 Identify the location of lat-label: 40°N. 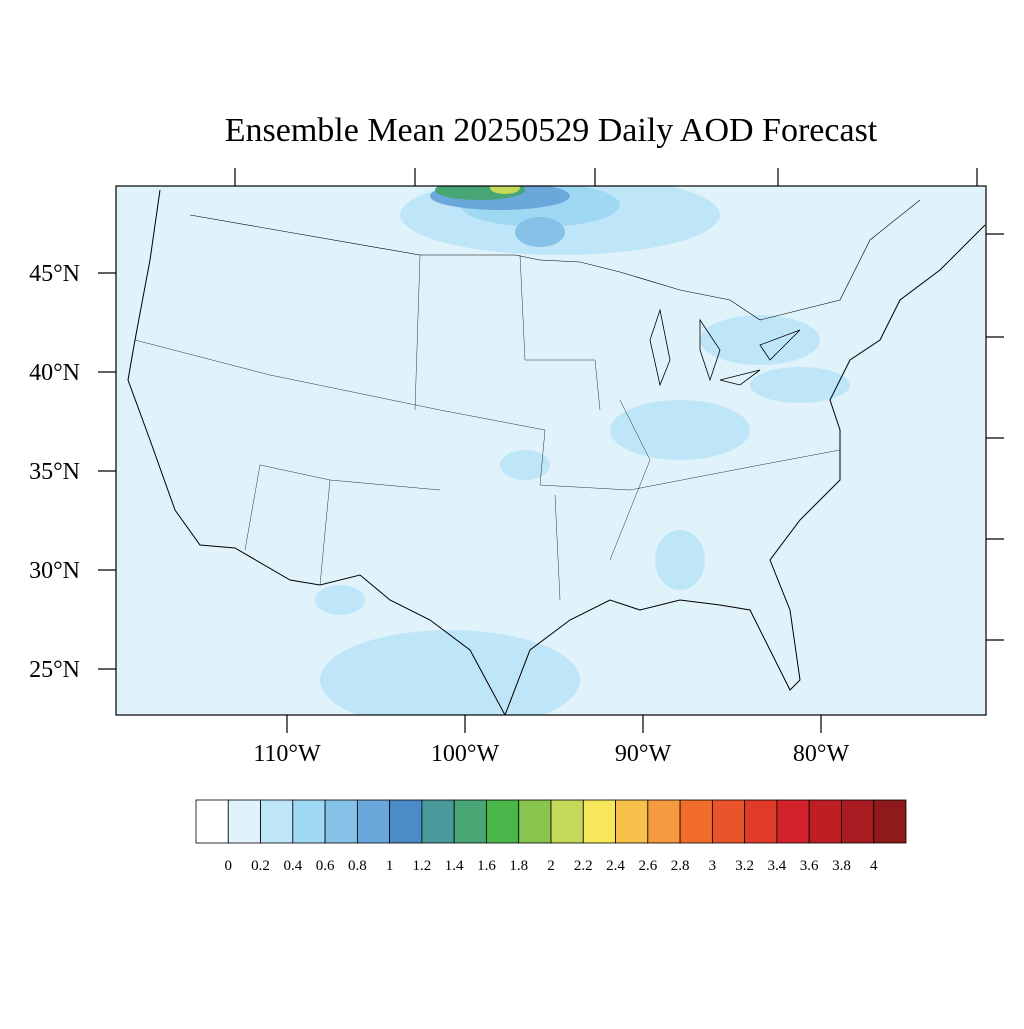
(54, 373).